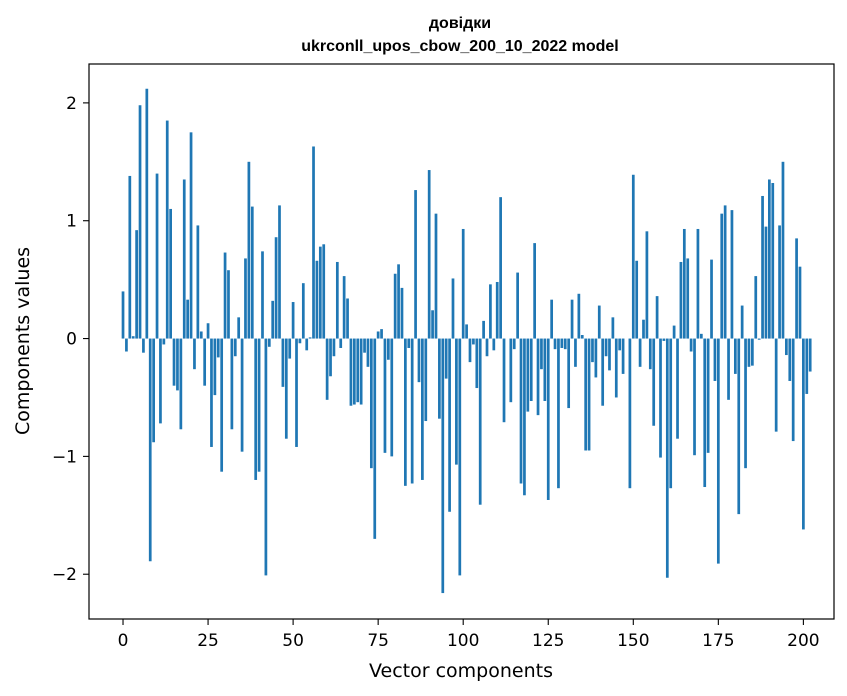  What do you see at coordinates (70, 339) in the screenshot?
I see `y-axis-ticks: −2 −1 0 1 2` at bounding box center [70, 339].